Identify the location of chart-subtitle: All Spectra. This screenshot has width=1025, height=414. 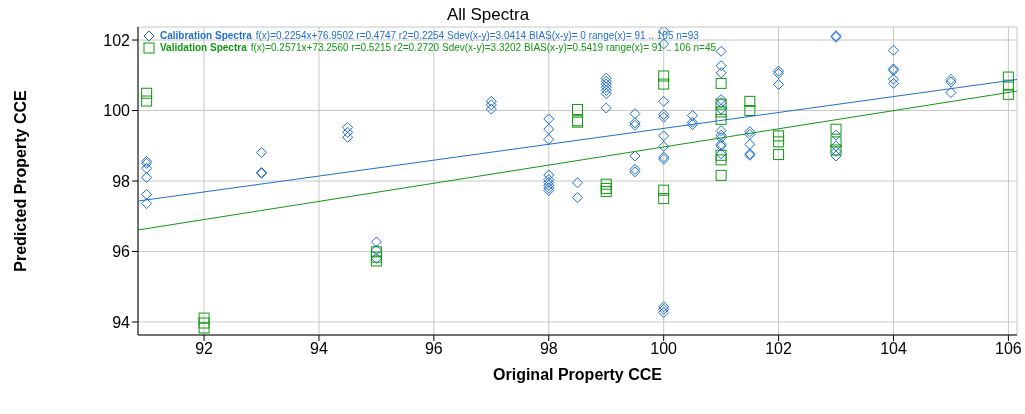
(488, 15).